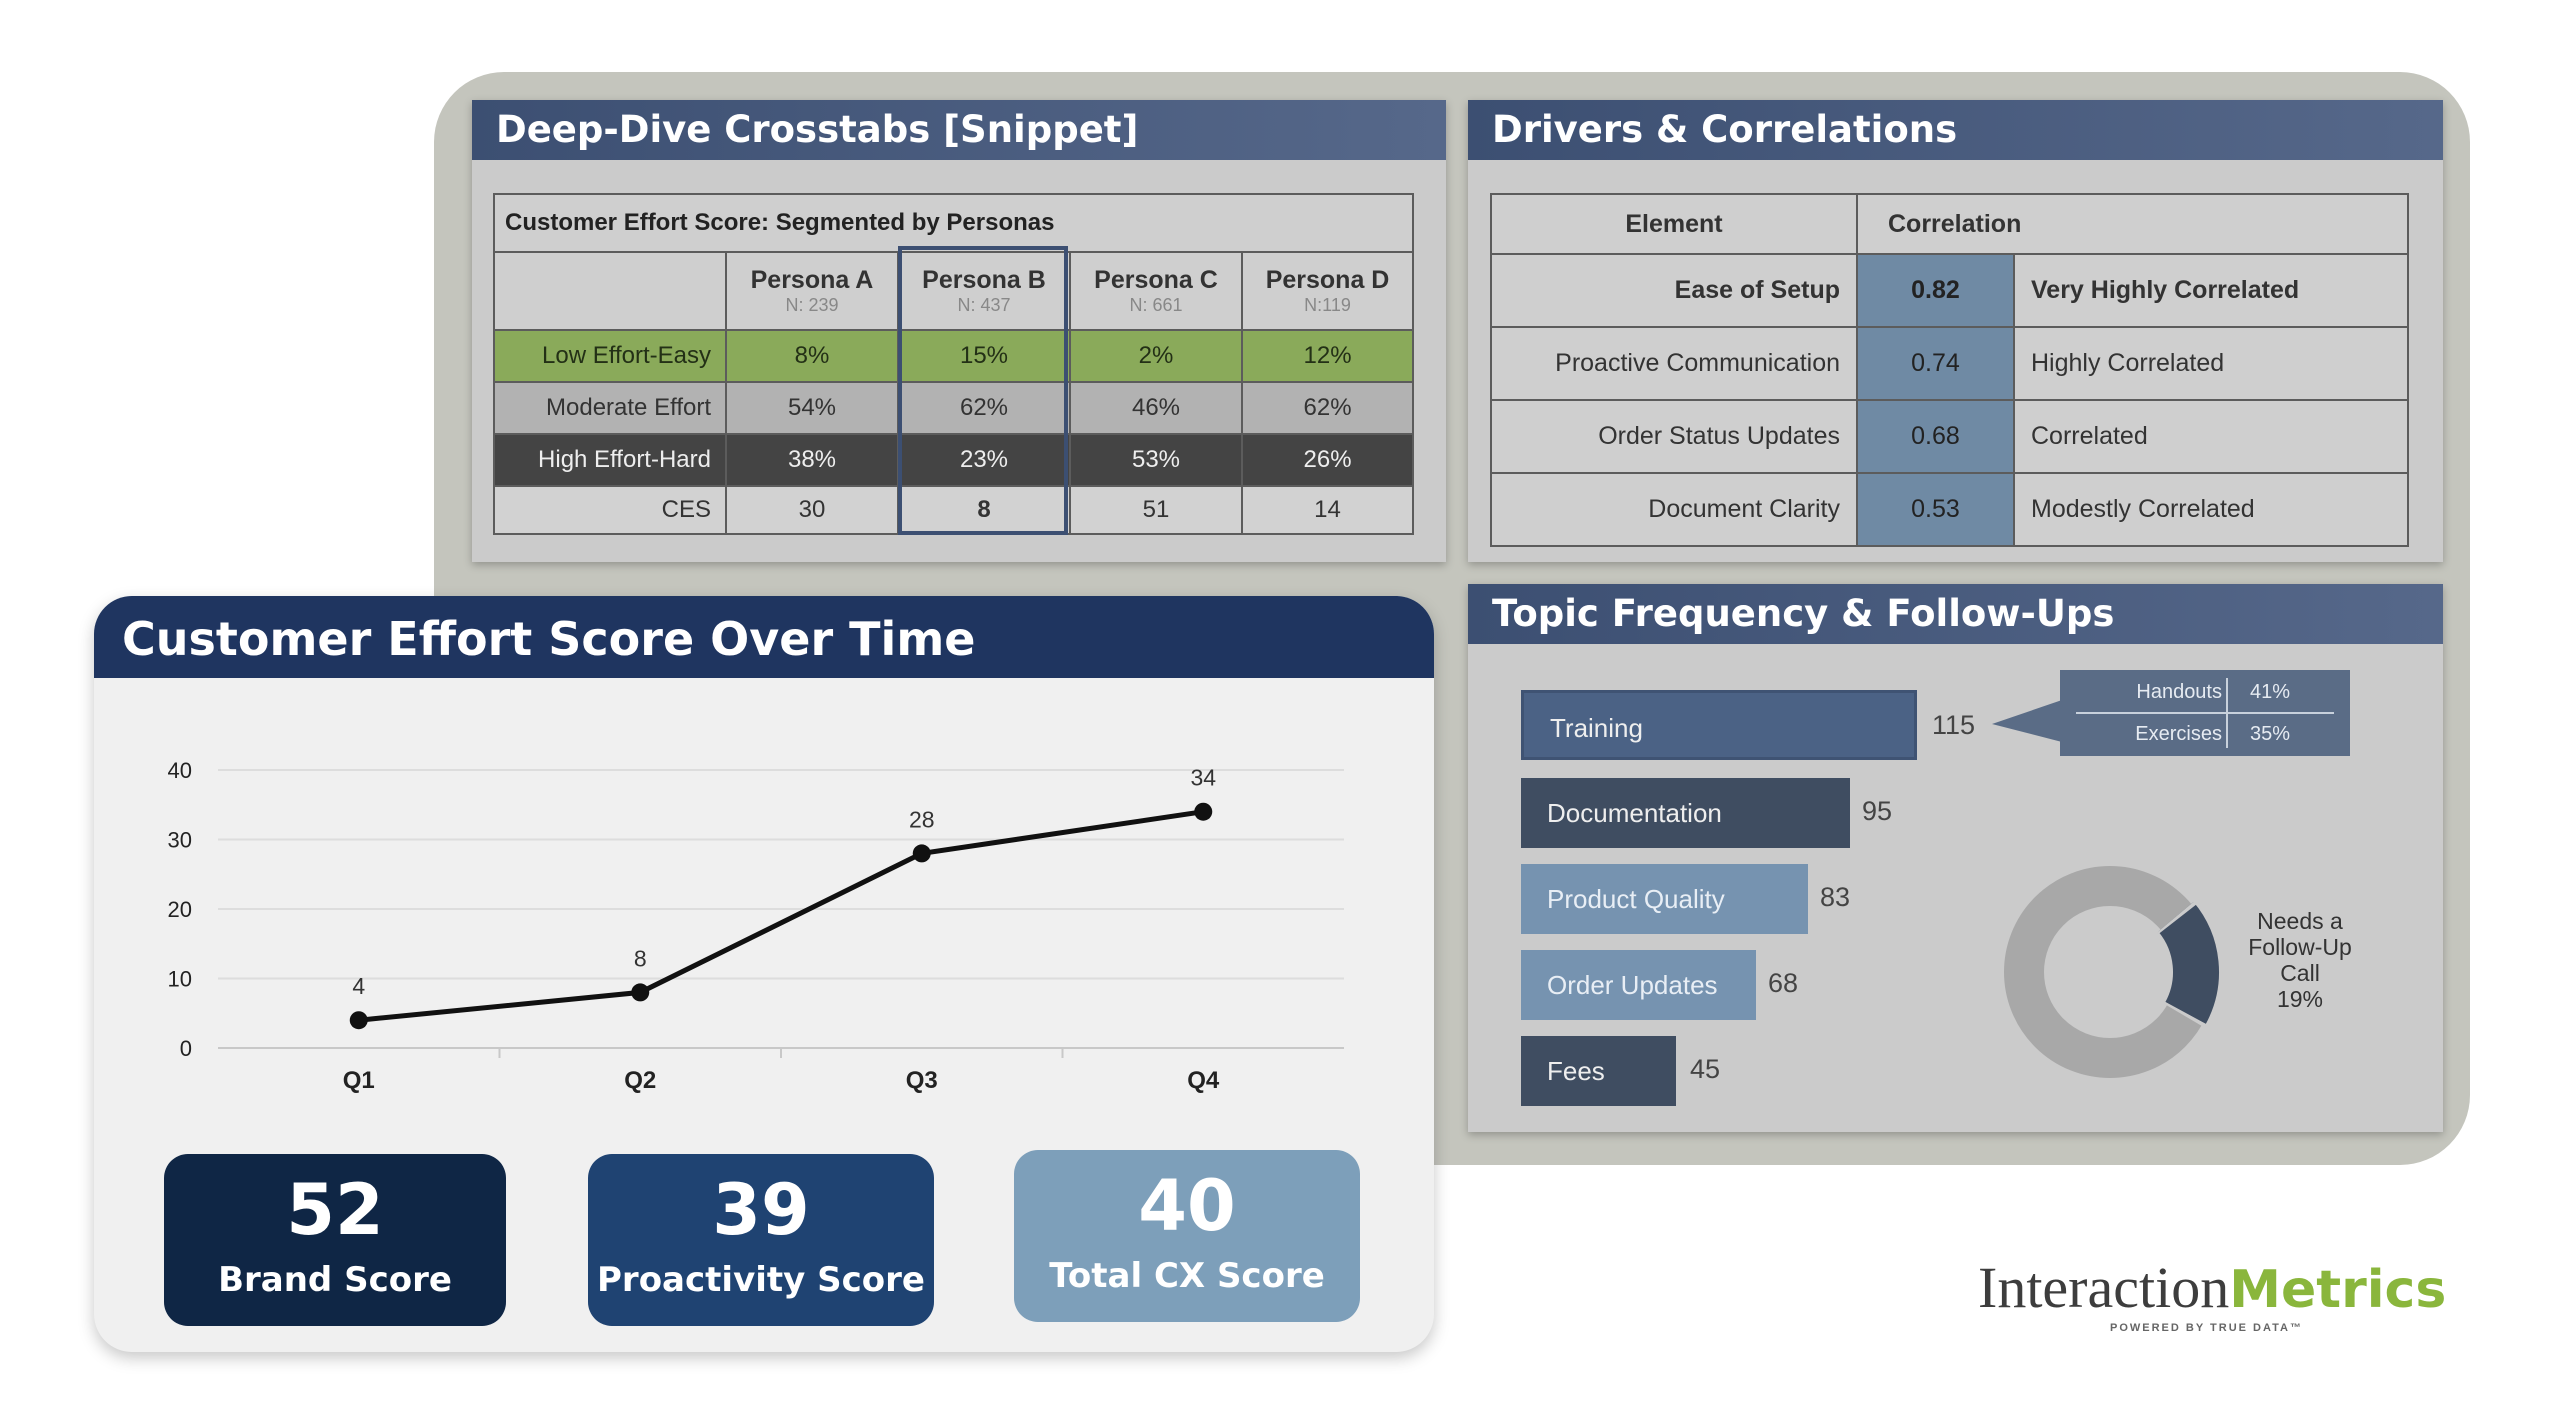 This screenshot has width=2560, height=1419. What do you see at coordinates (1156, 510) in the screenshot?
I see `table-cell: 51` at bounding box center [1156, 510].